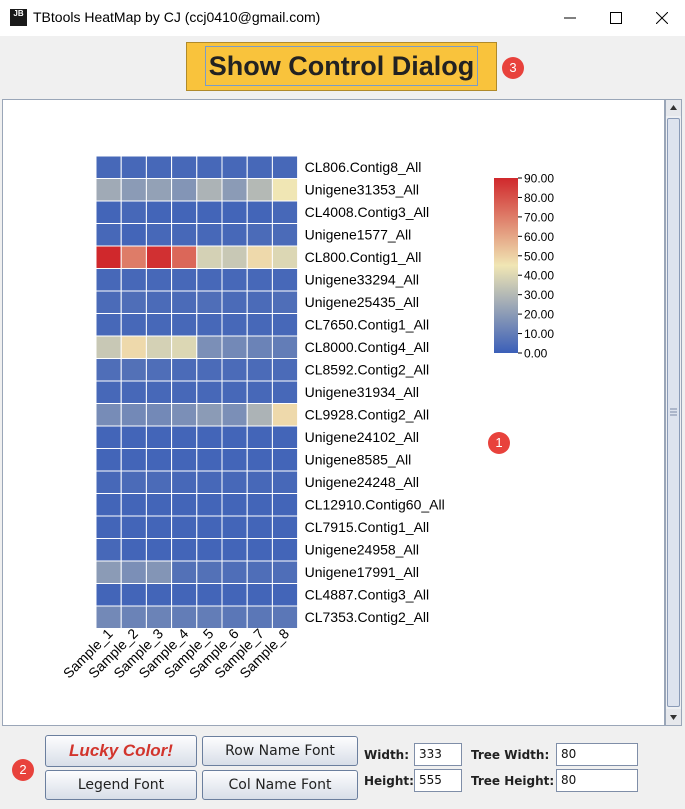  I want to click on tree-width-field: 80, so click(597, 754).